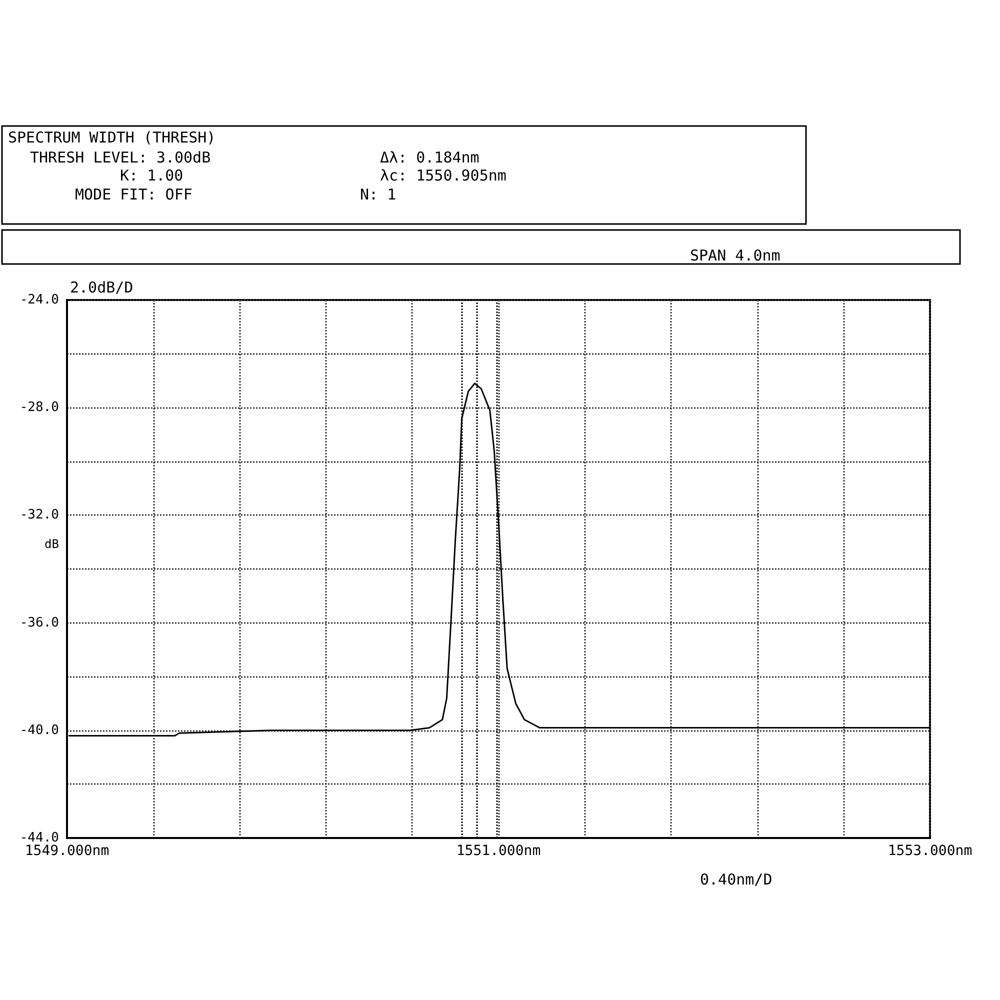 This screenshot has height=1000, width=1000. What do you see at coordinates (133, 195) in the screenshot?
I see `text: MODE FIT: OFF` at bounding box center [133, 195].